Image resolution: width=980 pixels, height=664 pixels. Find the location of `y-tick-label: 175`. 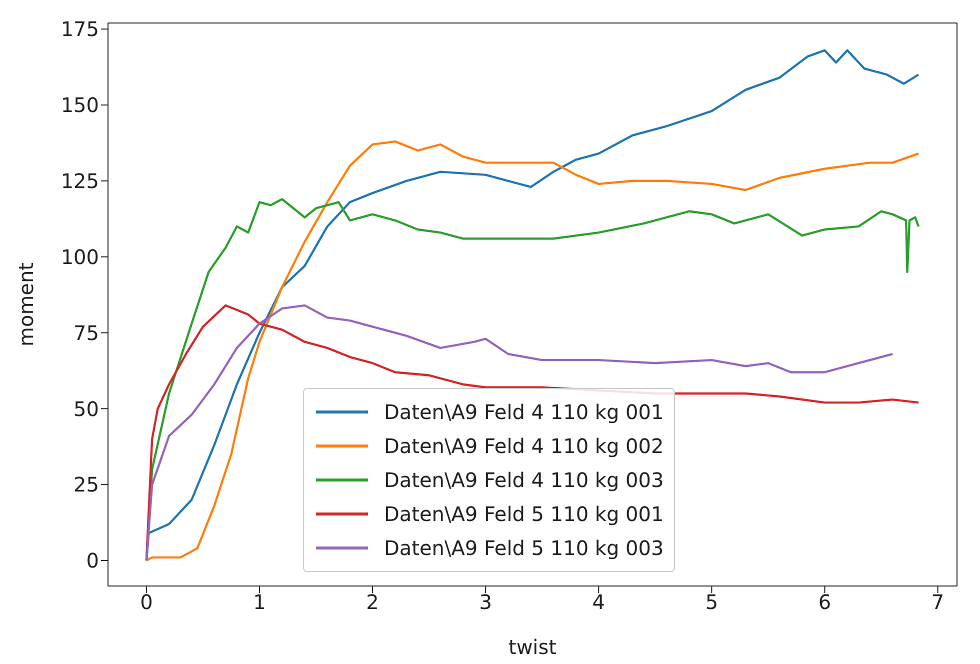

y-tick-label: 175 is located at coordinates (79, 29).